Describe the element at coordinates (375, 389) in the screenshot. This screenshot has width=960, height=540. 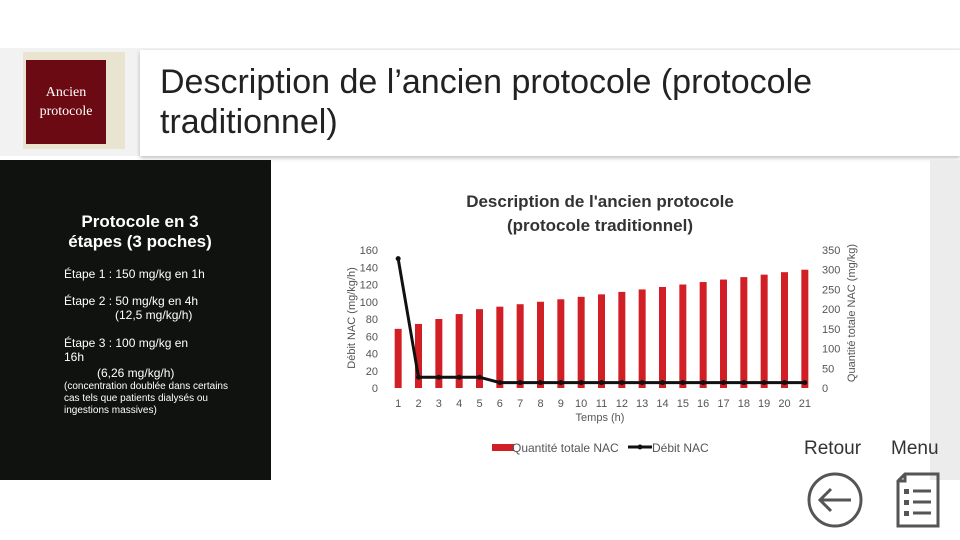
I see `y-left-tick-label: 0` at that location.